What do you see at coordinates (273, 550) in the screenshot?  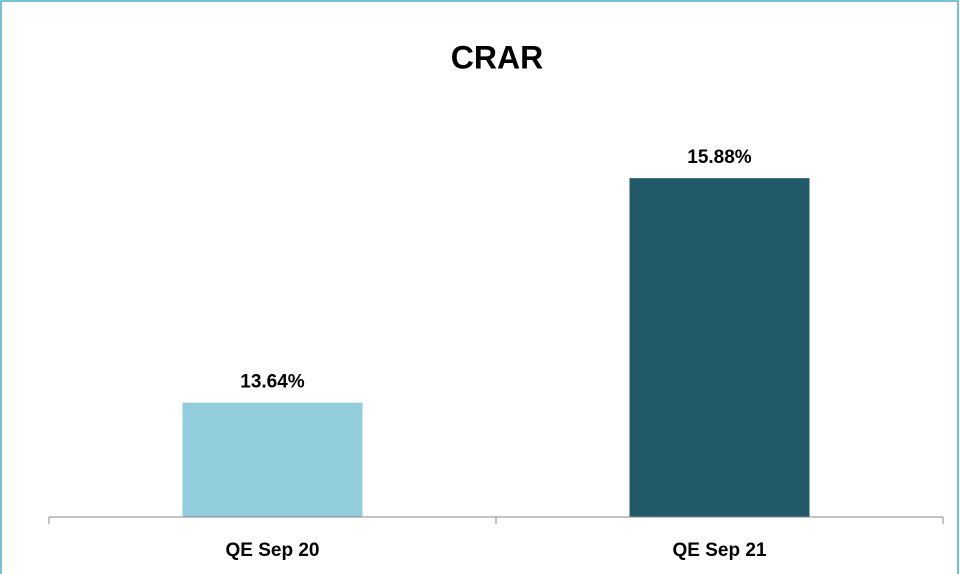 I see `x-tick-label: QE Sep 20` at bounding box center [273, 550].